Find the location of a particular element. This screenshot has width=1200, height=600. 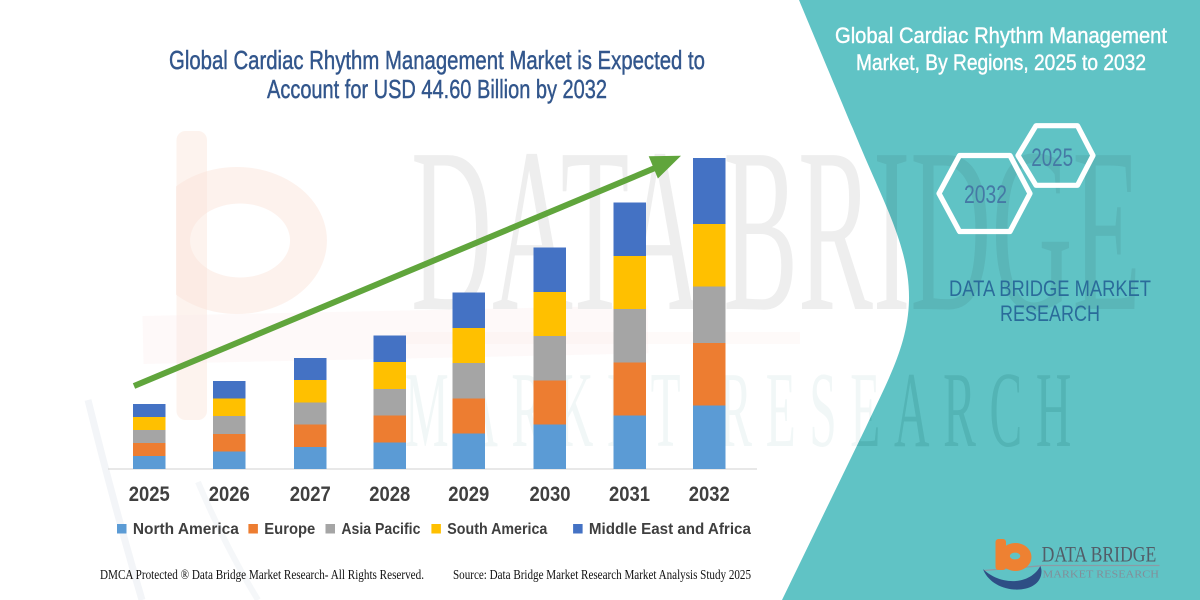

svg-text: Europe is located at coordinates (289, 529).